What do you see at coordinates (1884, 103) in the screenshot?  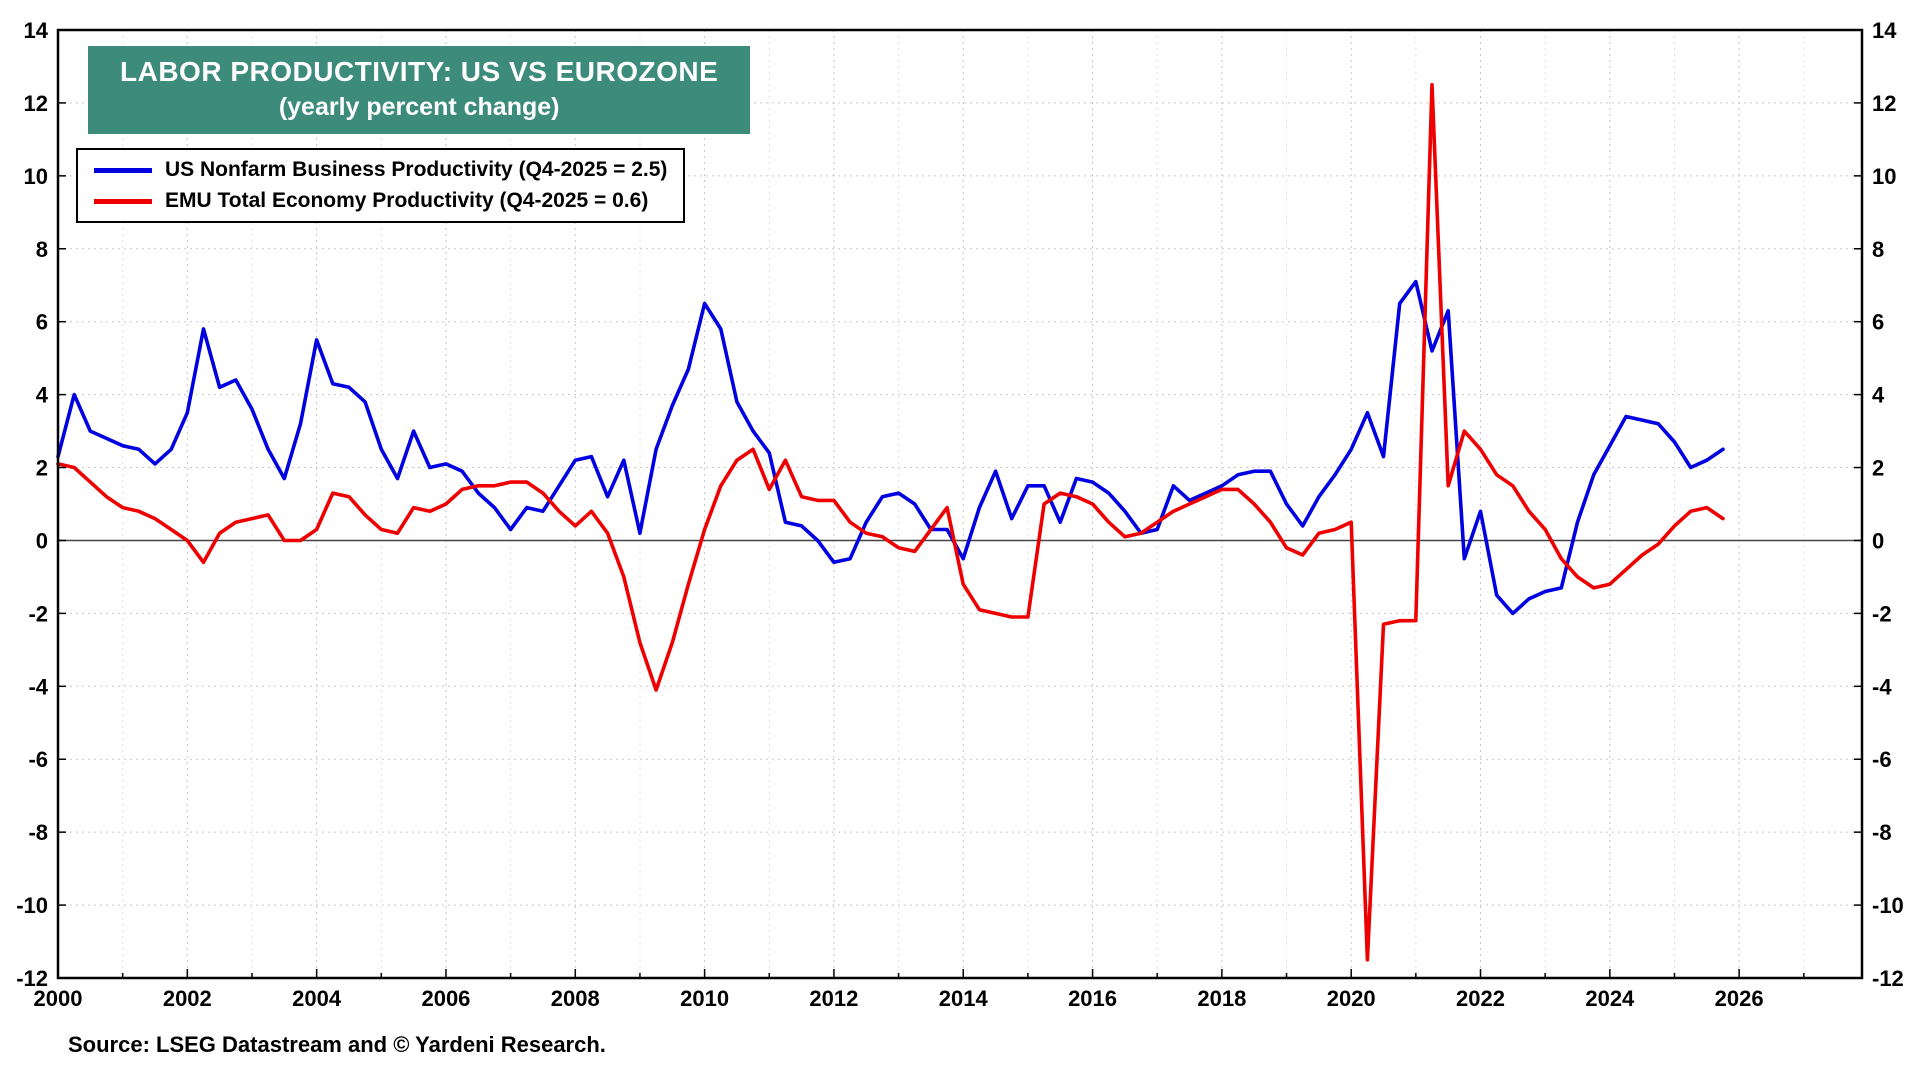 I see `y-axis-label-right: 12` at bounding box center [1884, 103].